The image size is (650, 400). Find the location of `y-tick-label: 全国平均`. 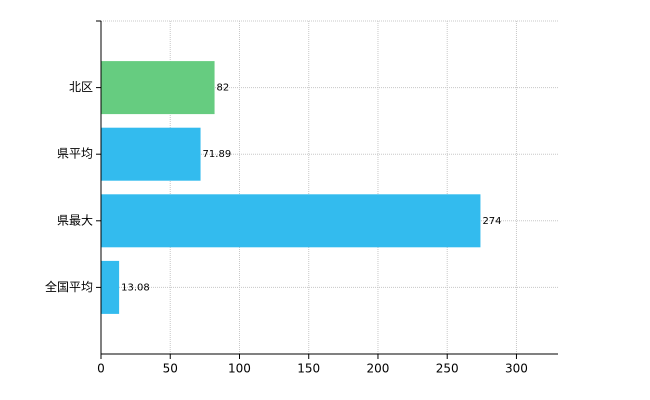

y-tick-label: 全国平均 is located at coordinates (69, 286).